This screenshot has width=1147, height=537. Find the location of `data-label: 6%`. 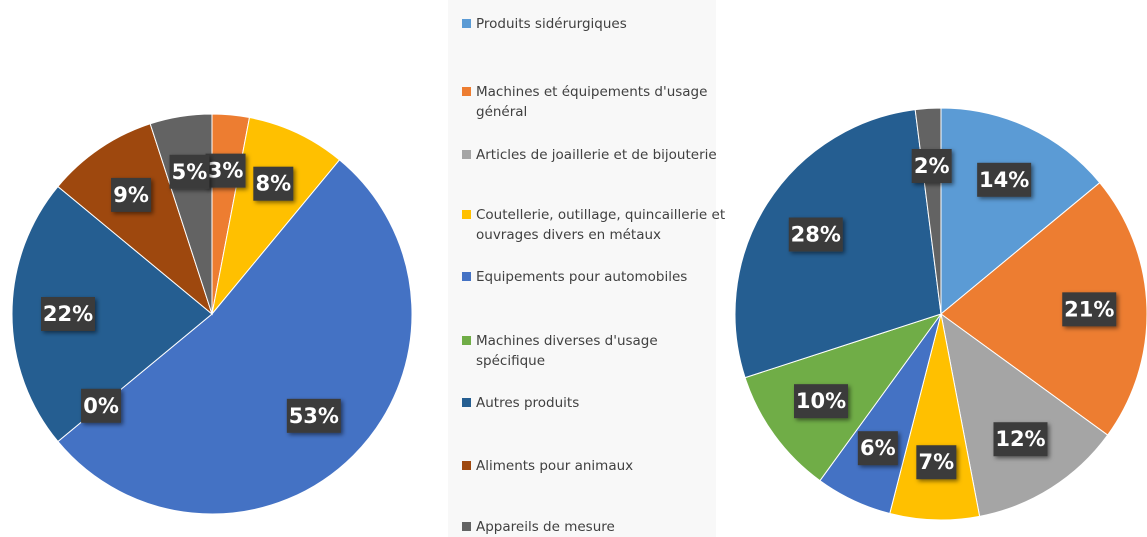

data-label: 6% is located at coordinates (878, 448).